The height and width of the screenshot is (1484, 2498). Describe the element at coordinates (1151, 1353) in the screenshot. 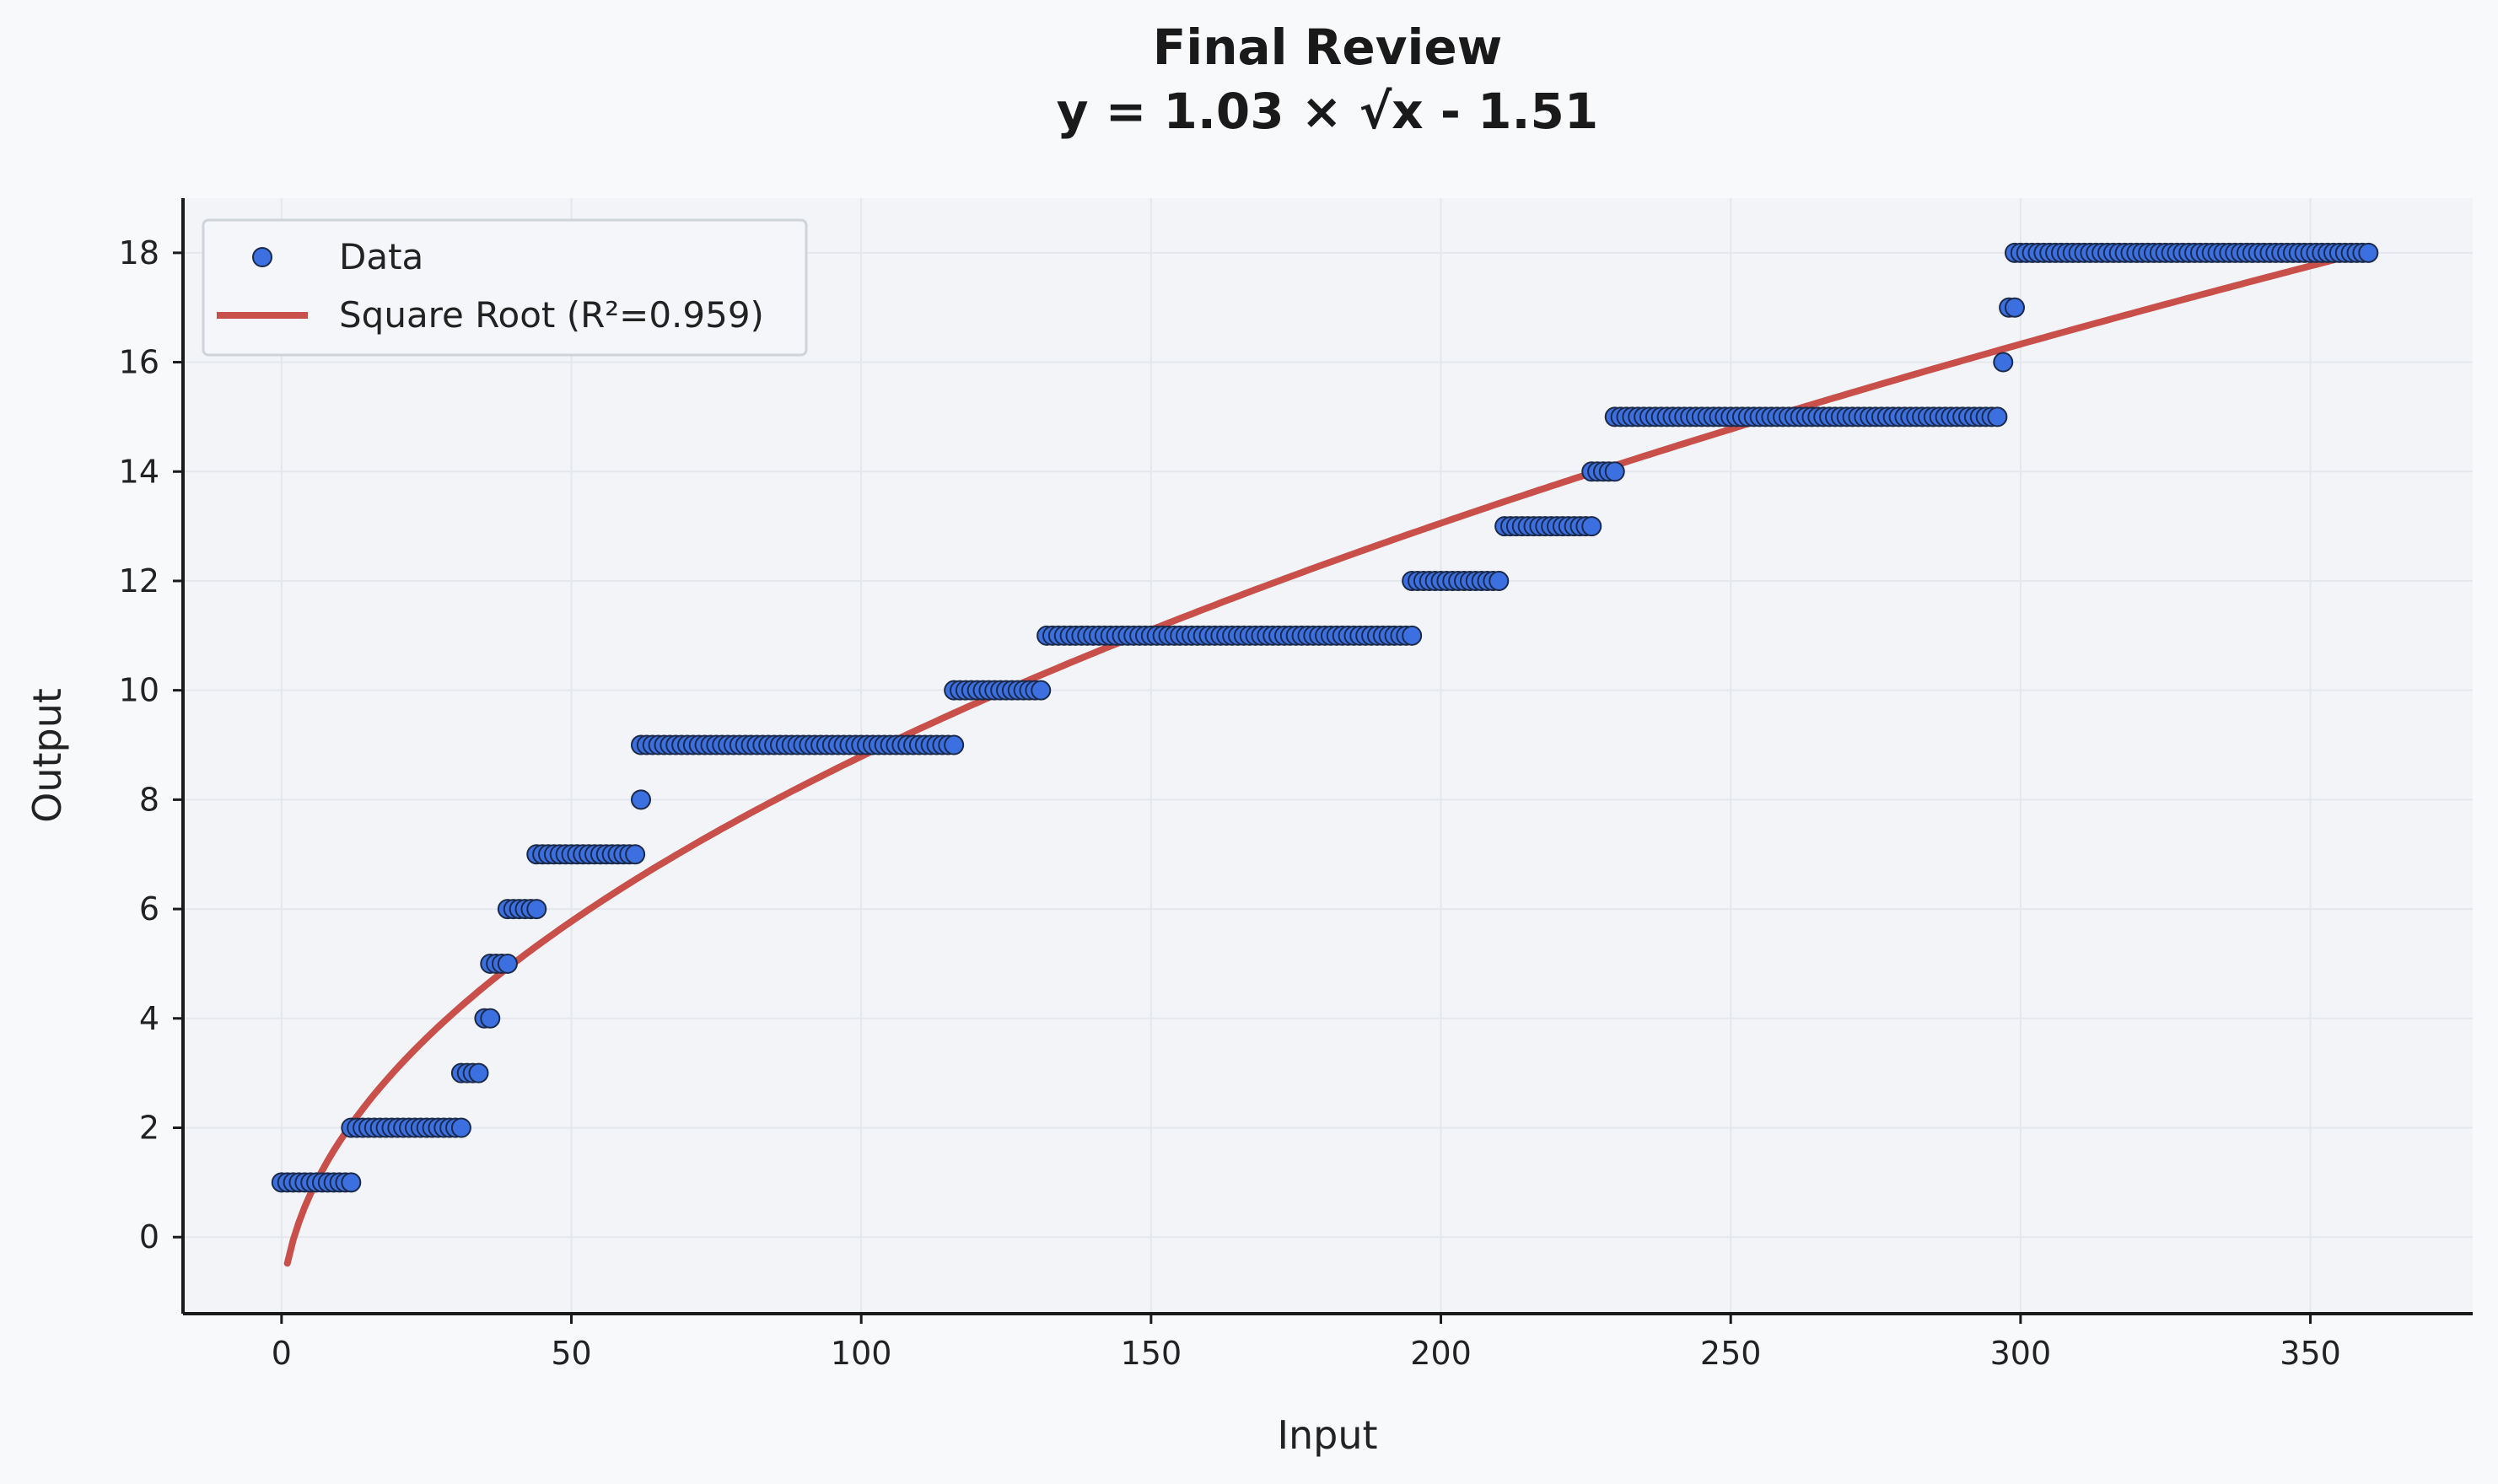

I see `x-tick-label: 150` at that location.